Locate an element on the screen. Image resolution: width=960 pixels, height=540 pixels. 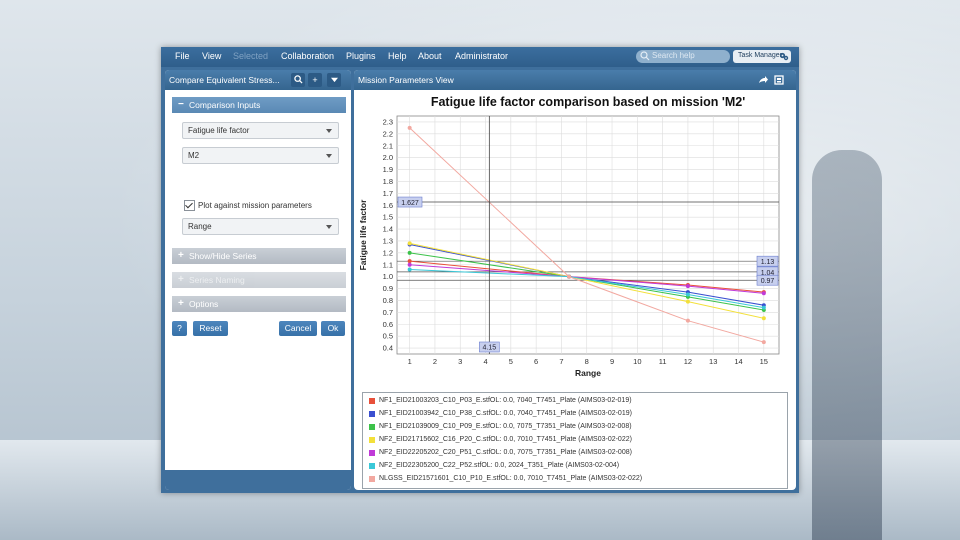
crosshair-y-label-box is located at coordinates (410, 202).